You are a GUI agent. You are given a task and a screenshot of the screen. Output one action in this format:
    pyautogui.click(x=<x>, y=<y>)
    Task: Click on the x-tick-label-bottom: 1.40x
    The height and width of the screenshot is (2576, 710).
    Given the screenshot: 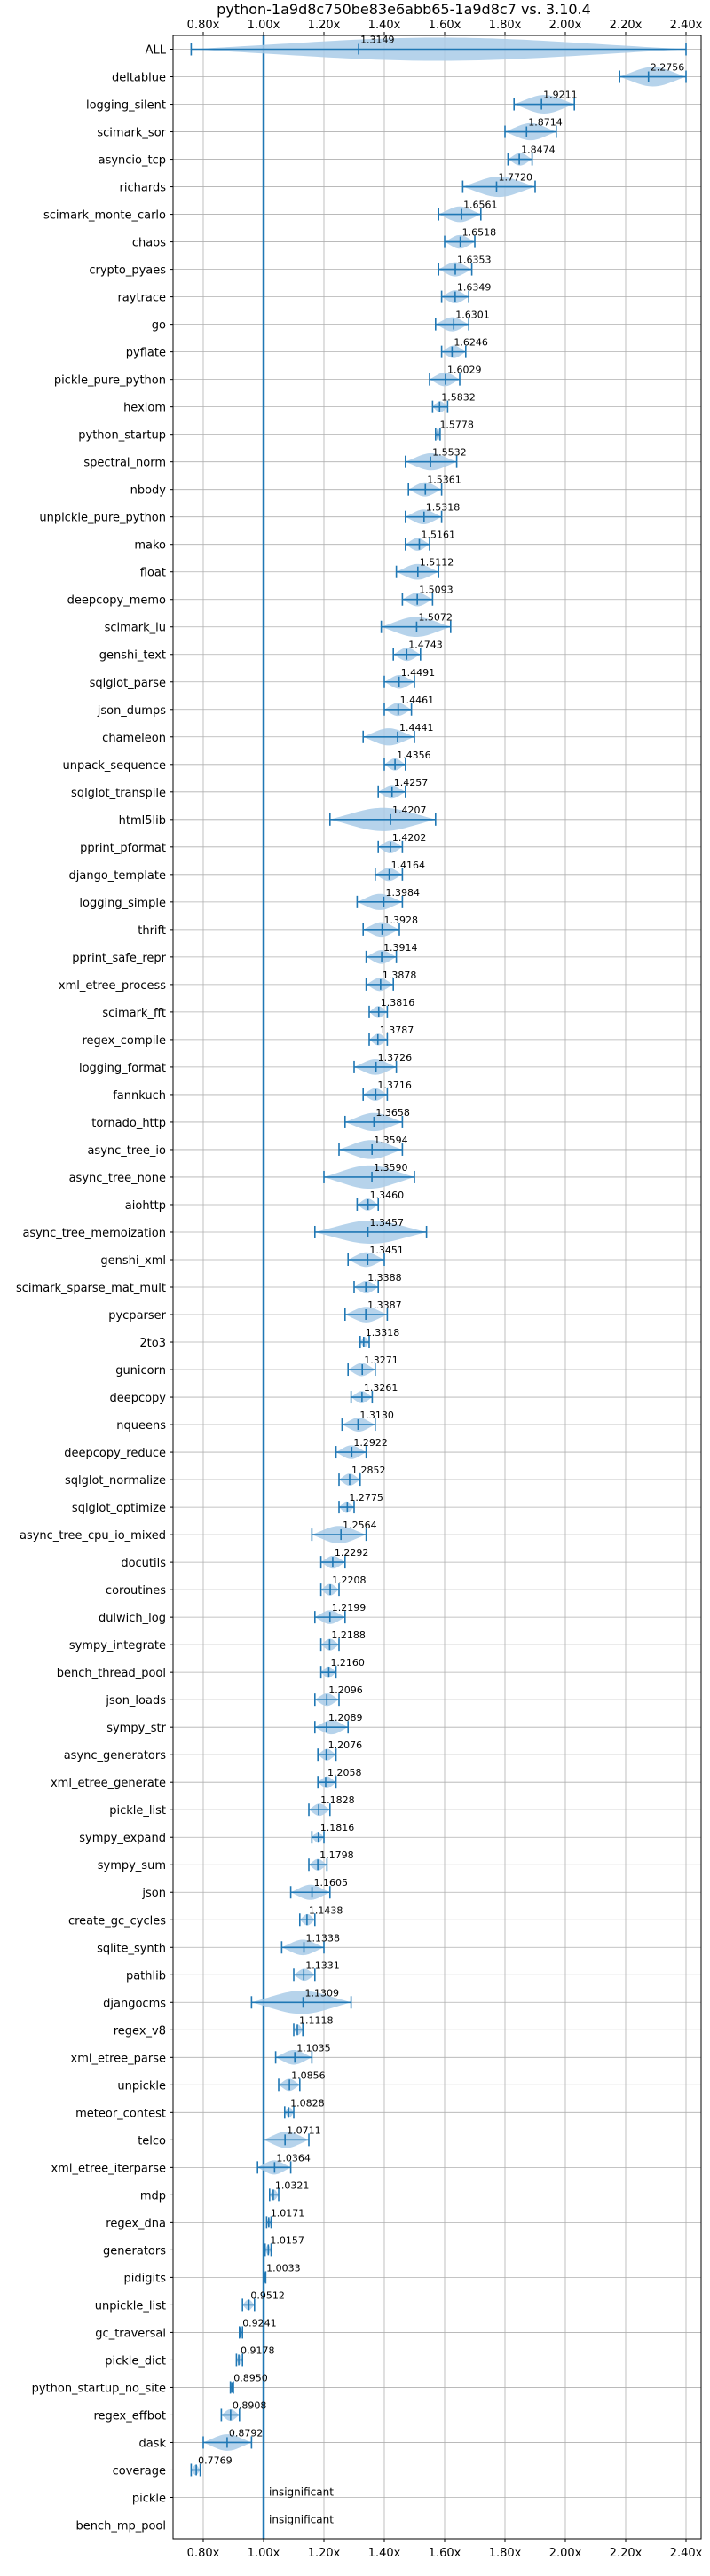 What is the action you would take?
    pyautogui.click(x=384, y=2553)
    